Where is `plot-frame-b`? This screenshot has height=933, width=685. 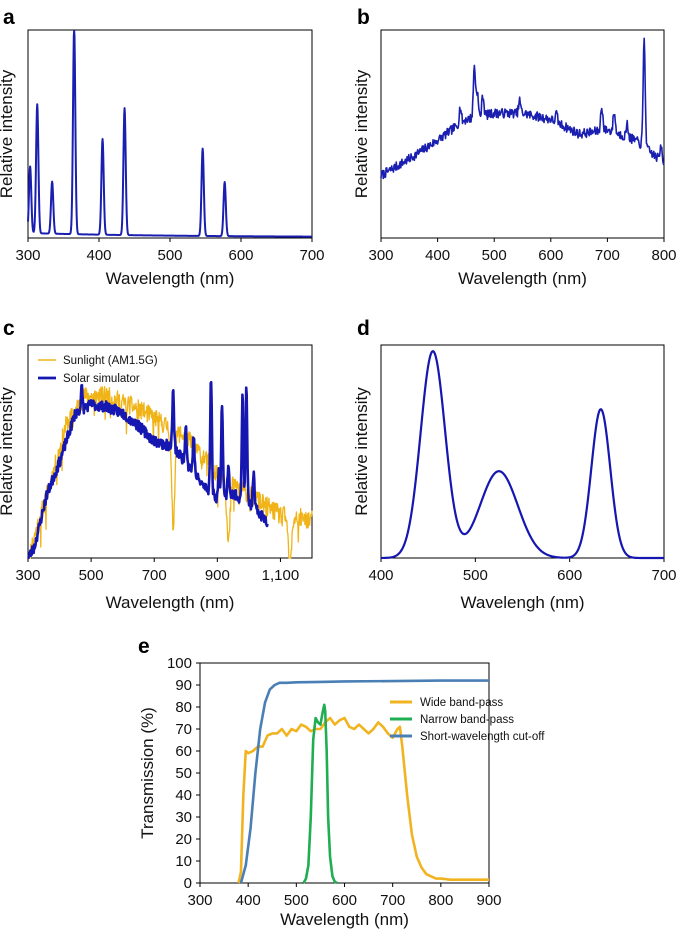
plot-frame-b is located at coordinates (522, 134).